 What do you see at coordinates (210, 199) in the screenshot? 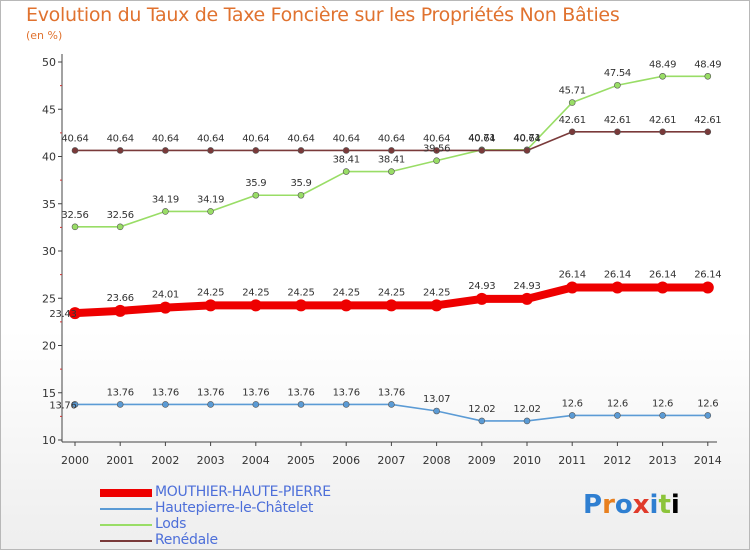
I see `data-label: 34.19` at bounding box center [210, 199].